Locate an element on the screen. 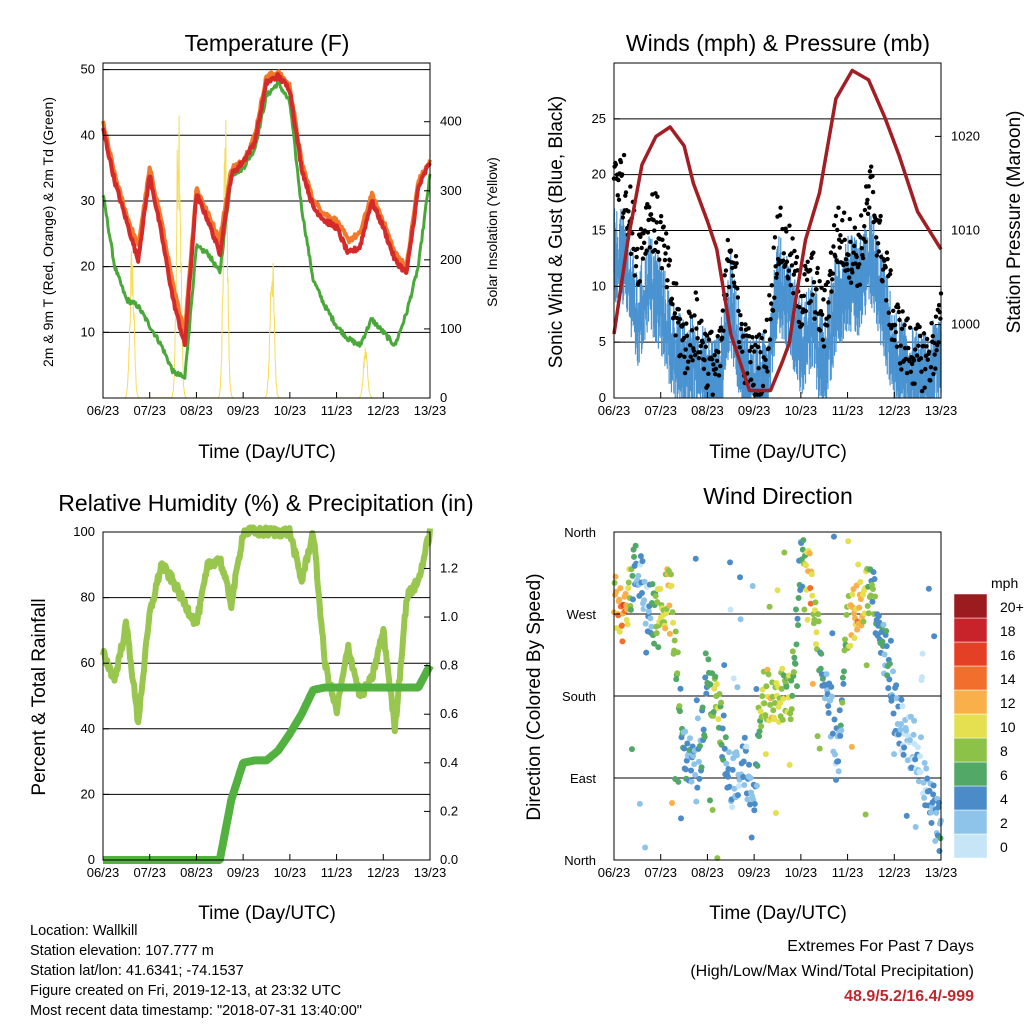 Image resolution: width=1024 pixels, height=1024 pixels. y-tick-label: 0 is located at coordinates (91, 859).